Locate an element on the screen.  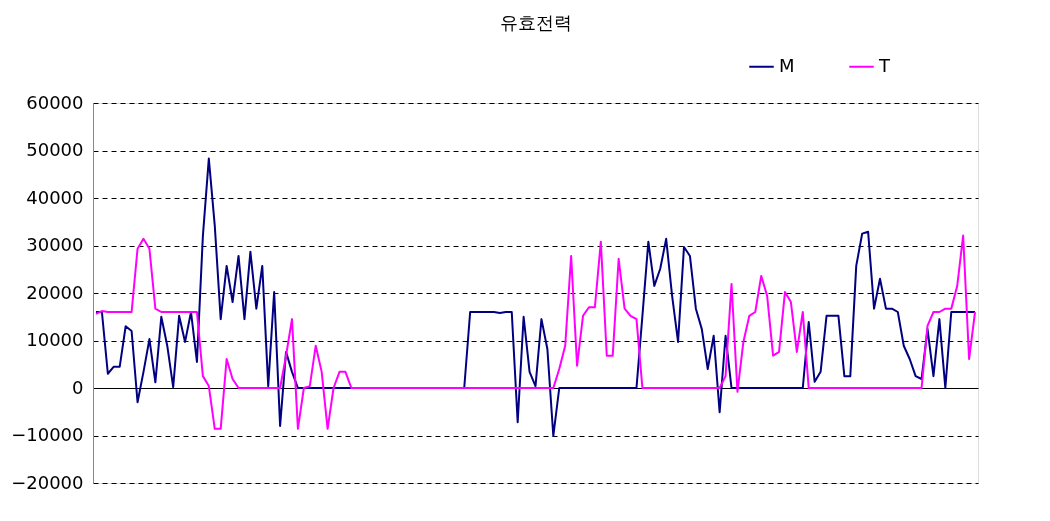
legend-label: T is located at coordinates (884, 65).